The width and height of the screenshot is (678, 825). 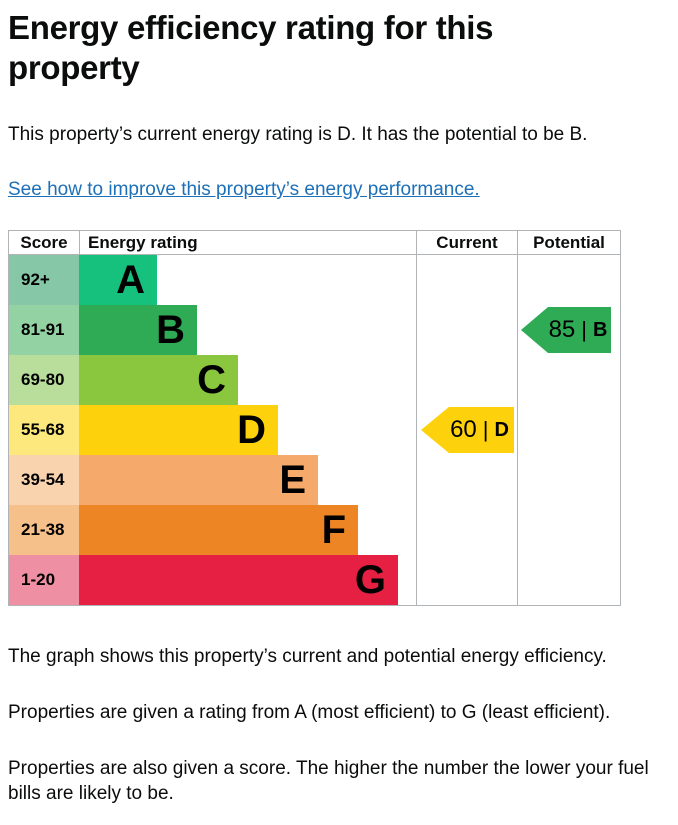 What do you see at coordinates (370, 580) in the screenshot?
I see `band-letter-g: G` at bounding box center [370, 580].